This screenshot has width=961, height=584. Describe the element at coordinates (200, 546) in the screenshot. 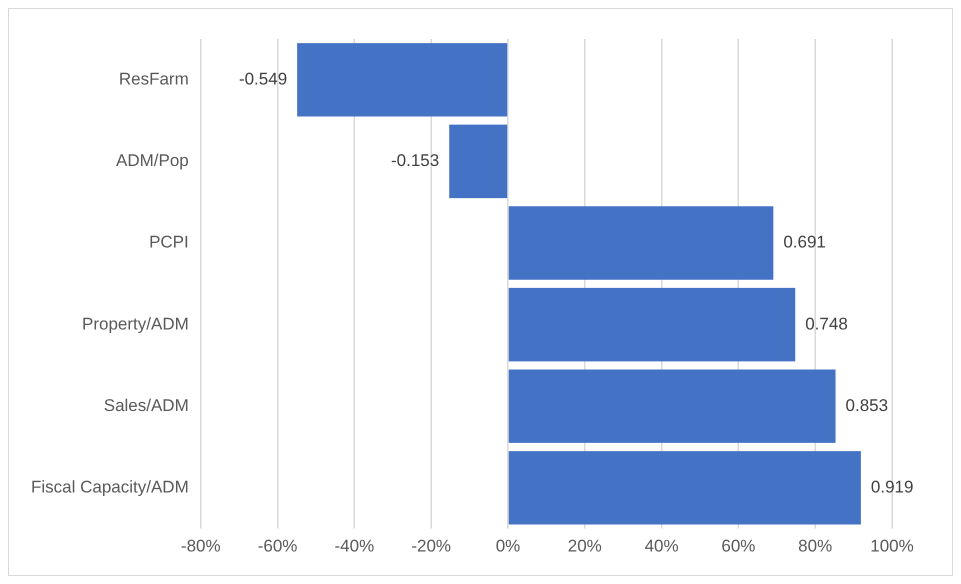

I see `x-tick-label: -80%` at that location.